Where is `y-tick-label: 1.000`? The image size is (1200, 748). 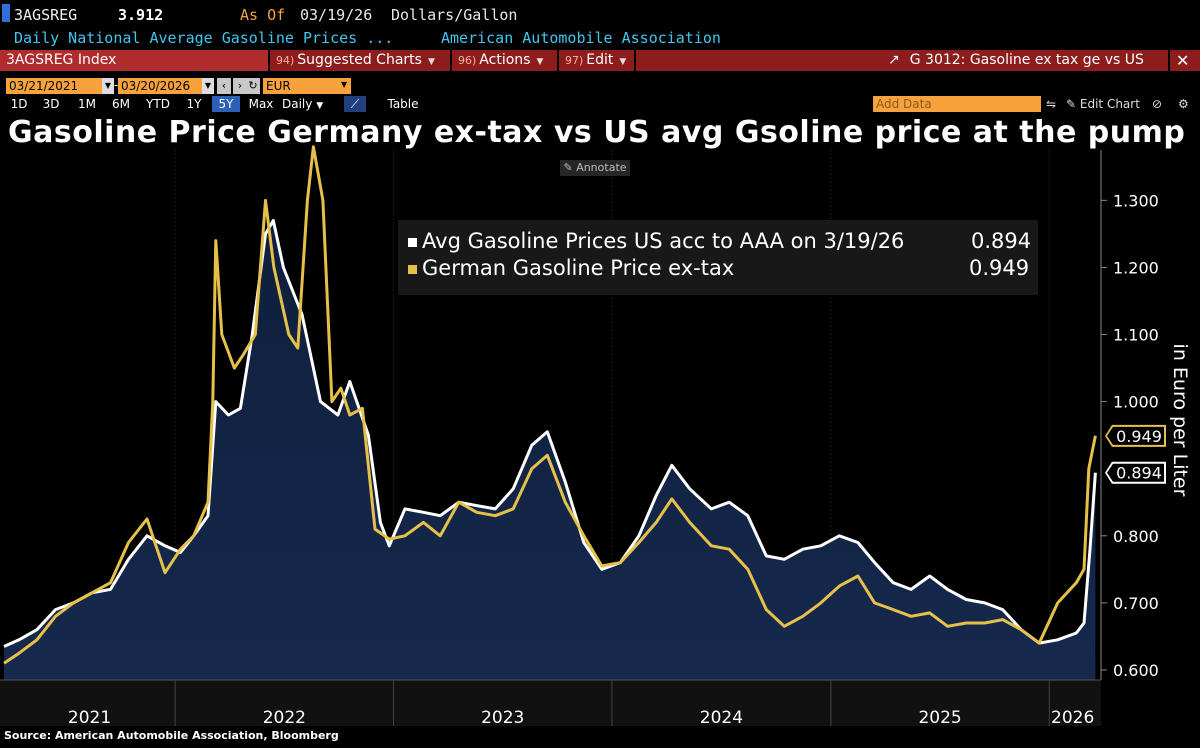 y-tick-label: 1.000 is located at coordinates (1136, 402).